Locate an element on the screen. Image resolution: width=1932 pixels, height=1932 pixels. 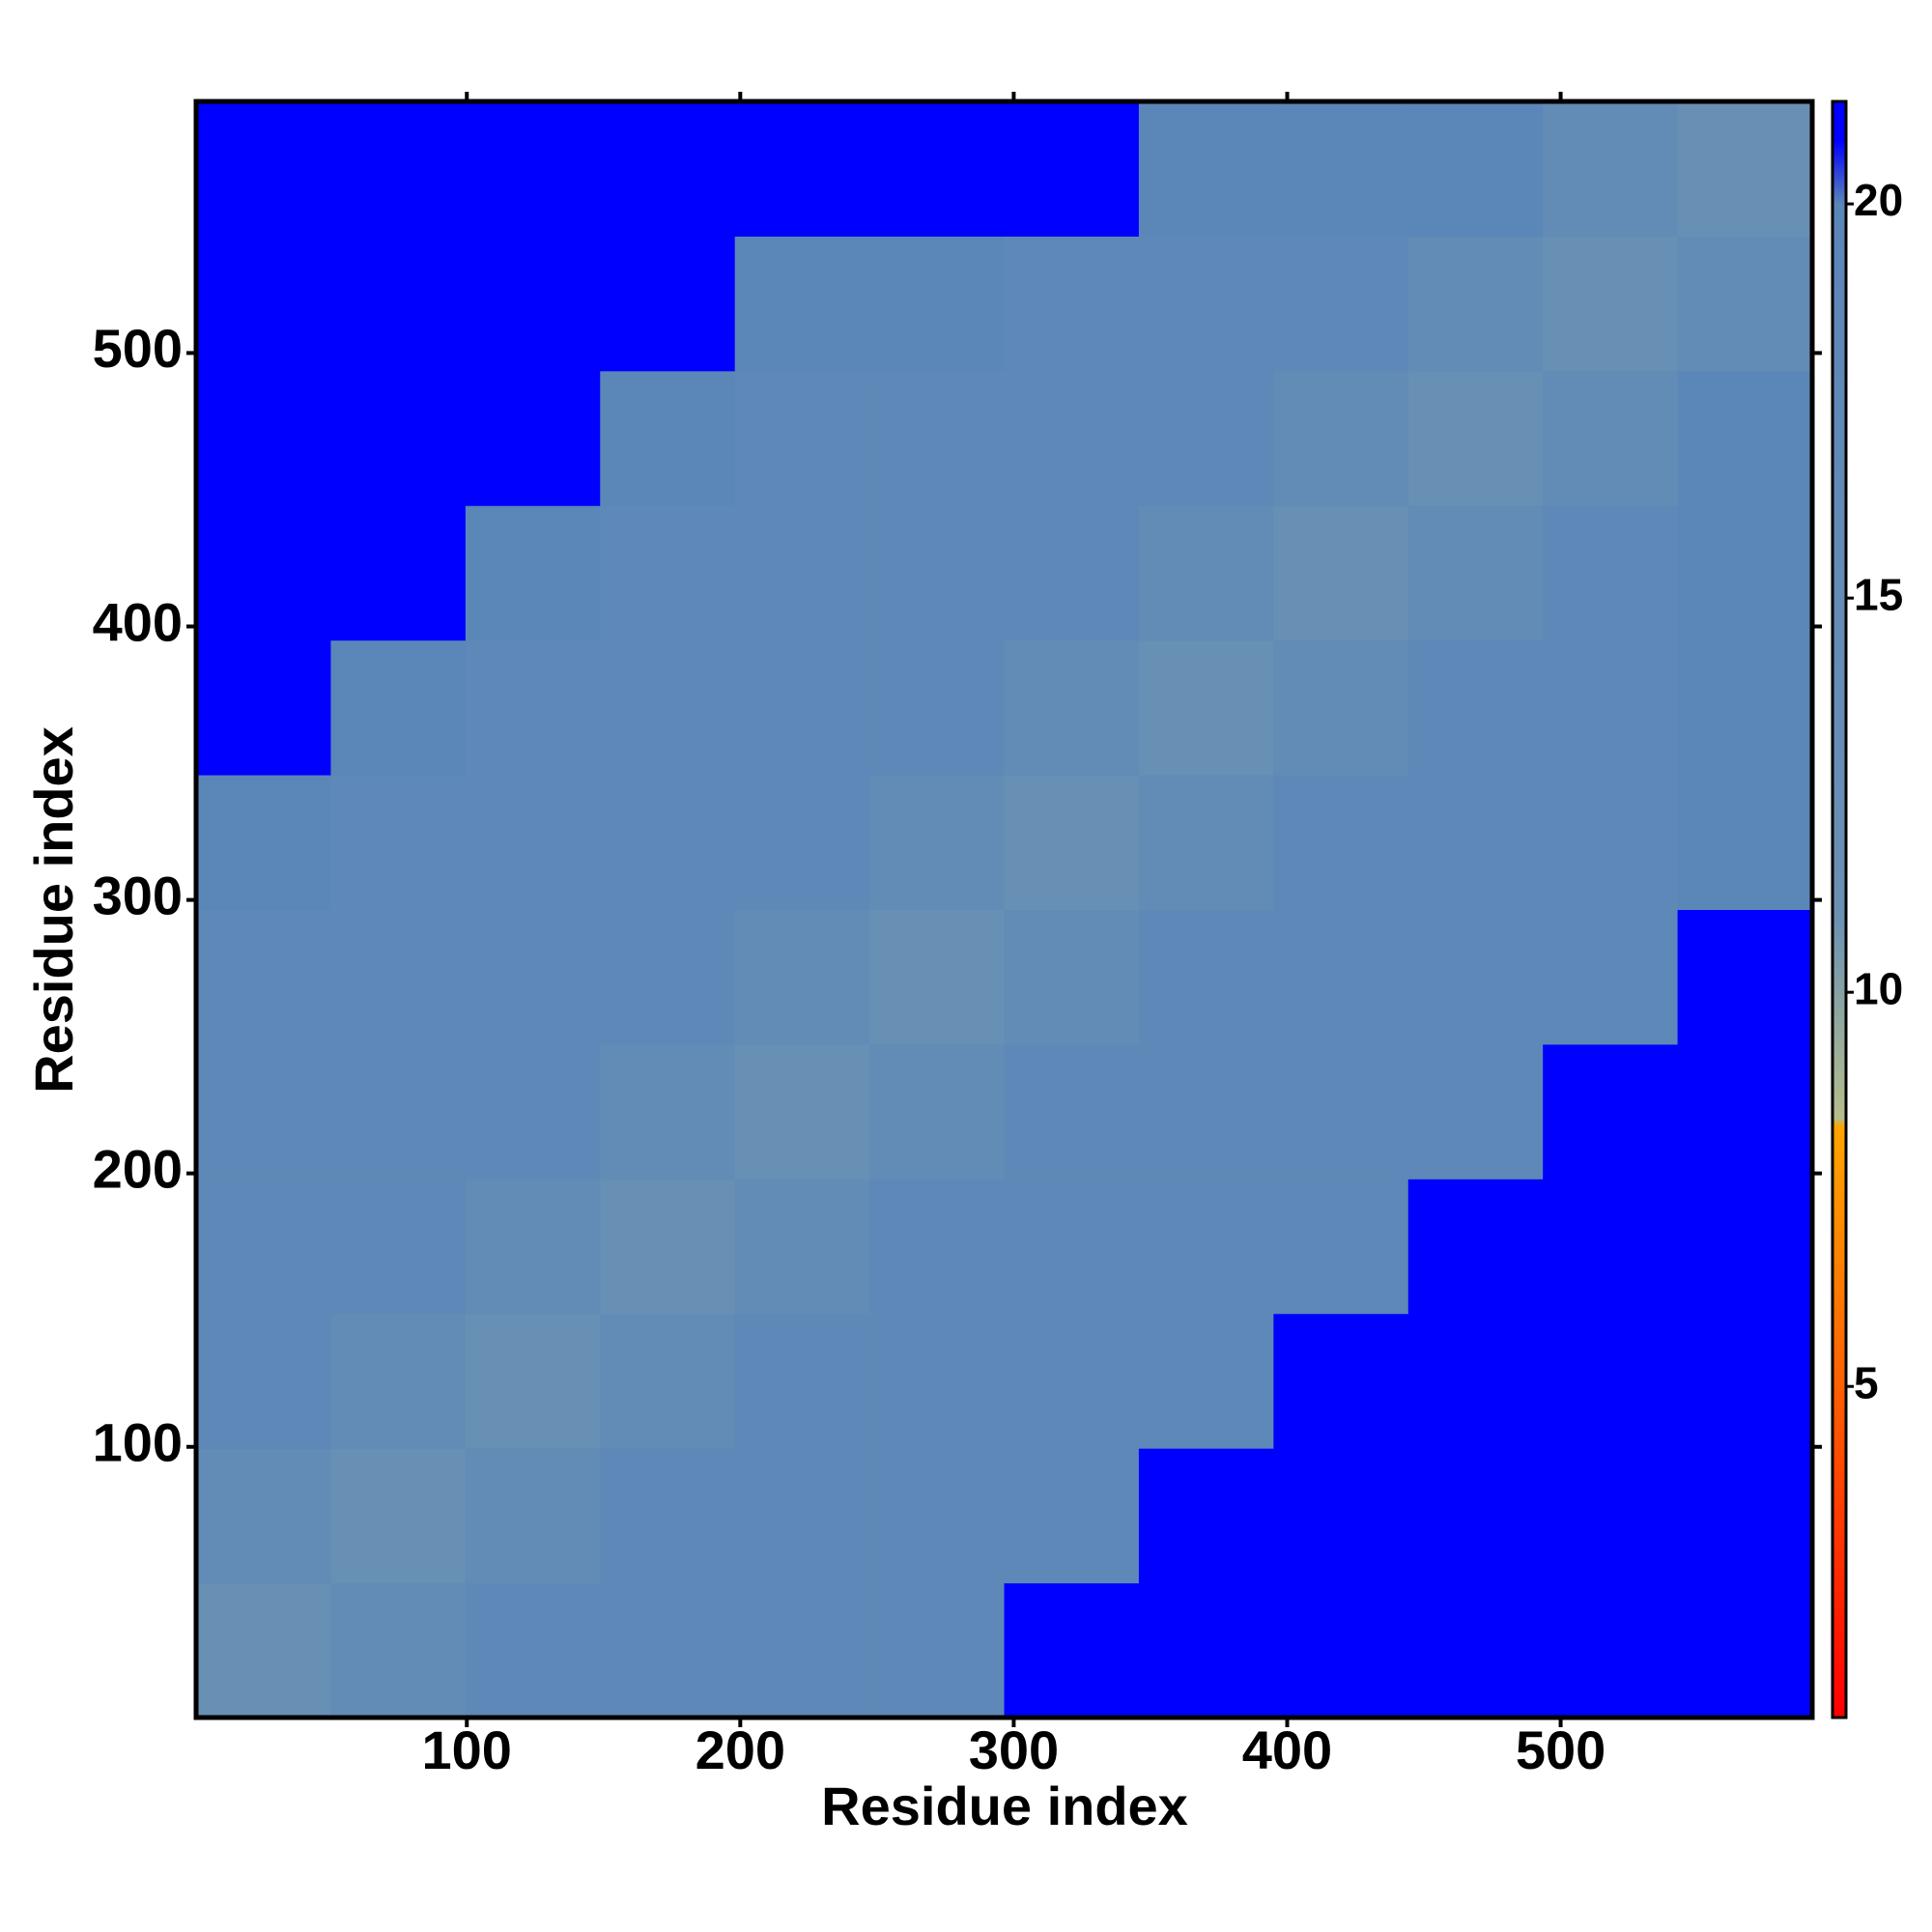
x-tick-label: 100 is located at coordinates (467, 1749).